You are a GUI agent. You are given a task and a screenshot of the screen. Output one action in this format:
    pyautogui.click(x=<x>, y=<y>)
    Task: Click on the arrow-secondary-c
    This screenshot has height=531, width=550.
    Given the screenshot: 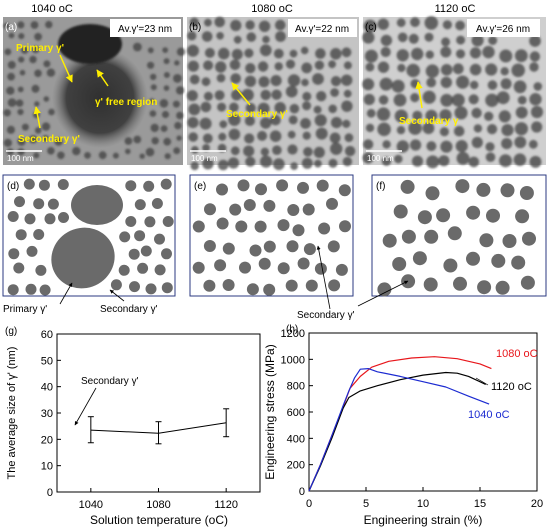 What is the action you would take?
    pyautogui.click(x=419, y=95)
    